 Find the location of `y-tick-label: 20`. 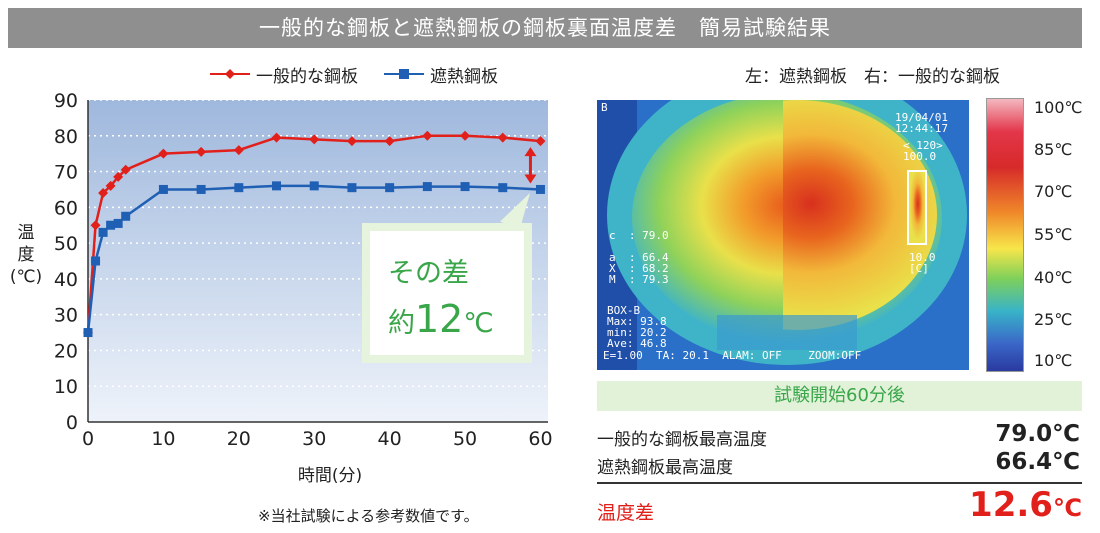

y-tick-label: 20 is located at coordinates (66, 351).